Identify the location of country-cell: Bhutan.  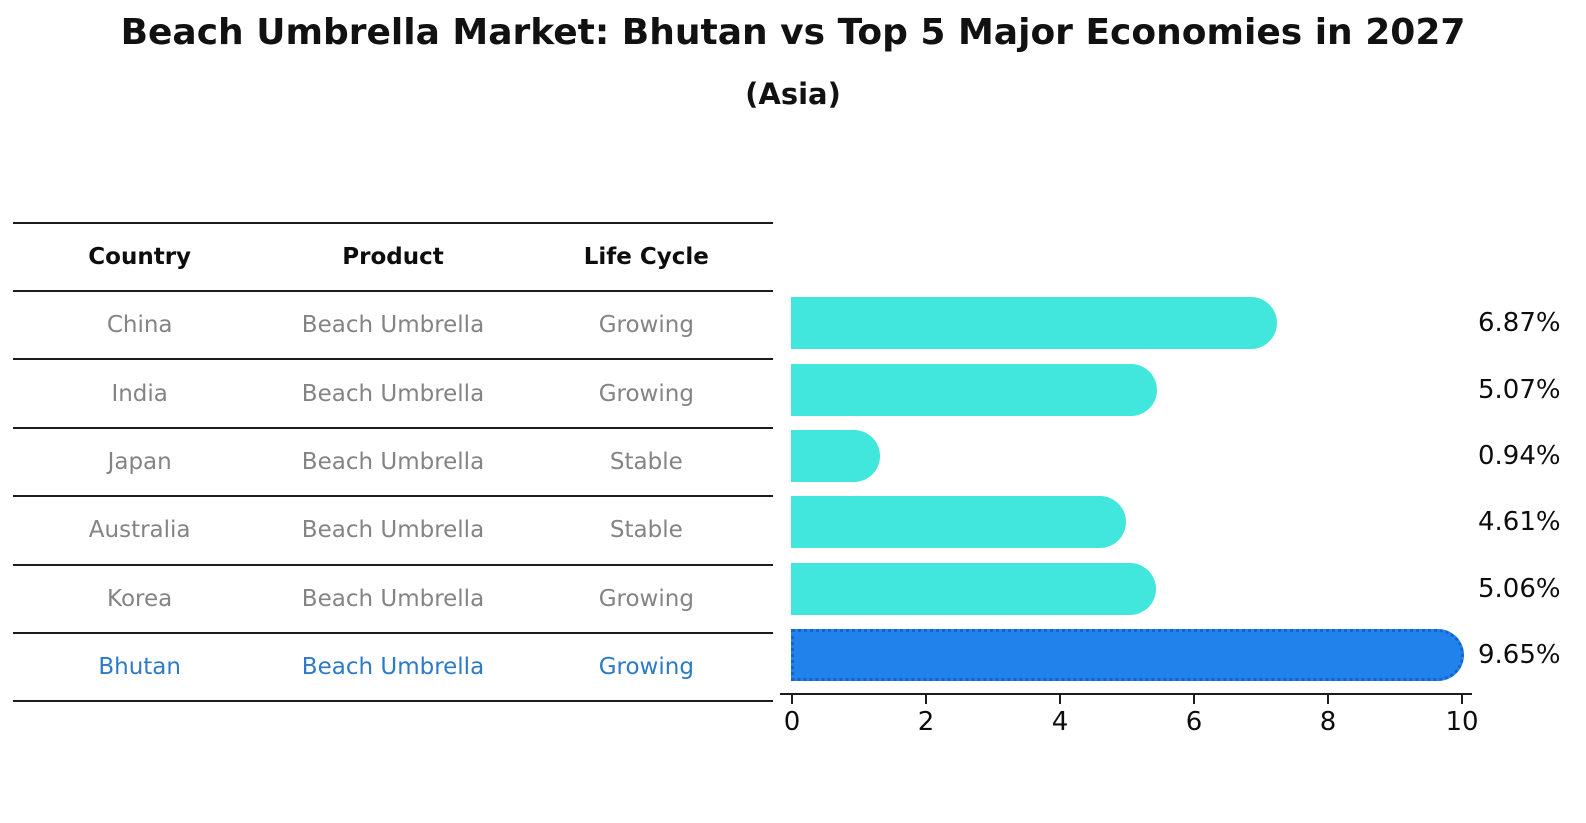
(139, 667).